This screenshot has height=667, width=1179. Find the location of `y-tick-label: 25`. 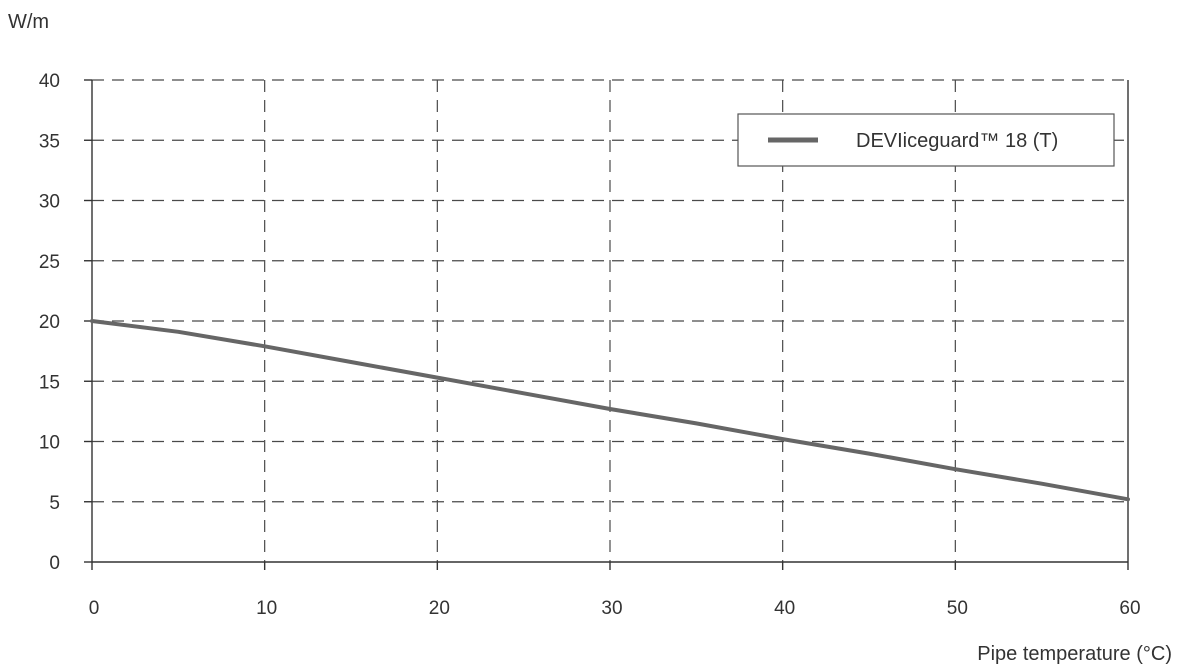

y-tick-label: 25 is located at coordinates (49, 262).